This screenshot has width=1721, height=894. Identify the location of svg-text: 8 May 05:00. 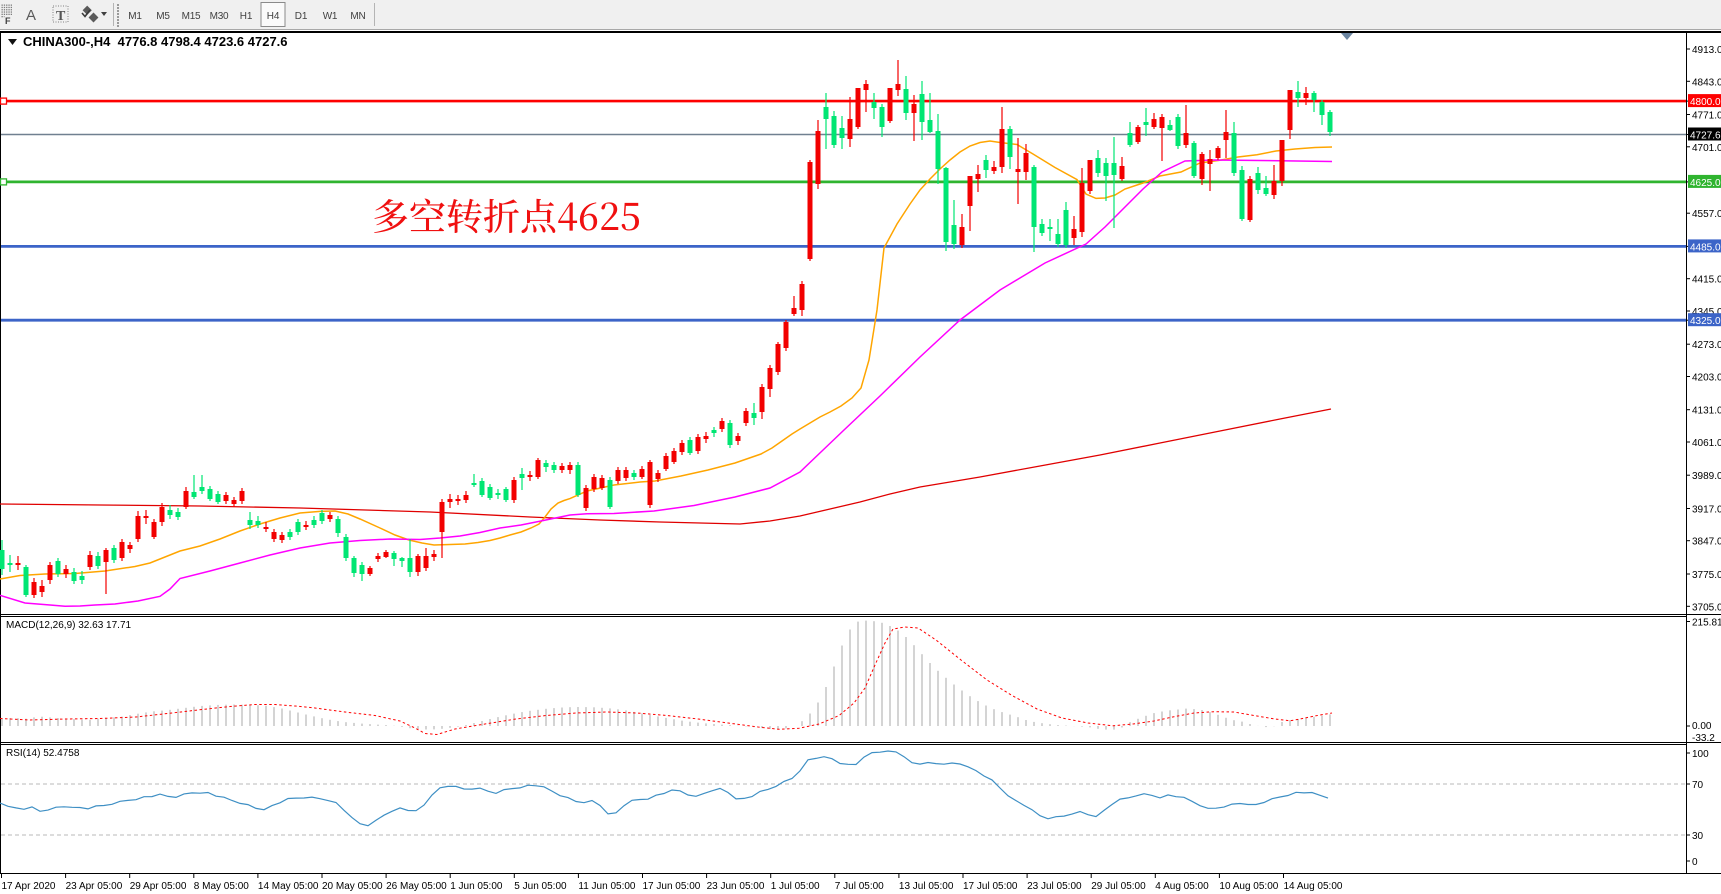
(221, 886).